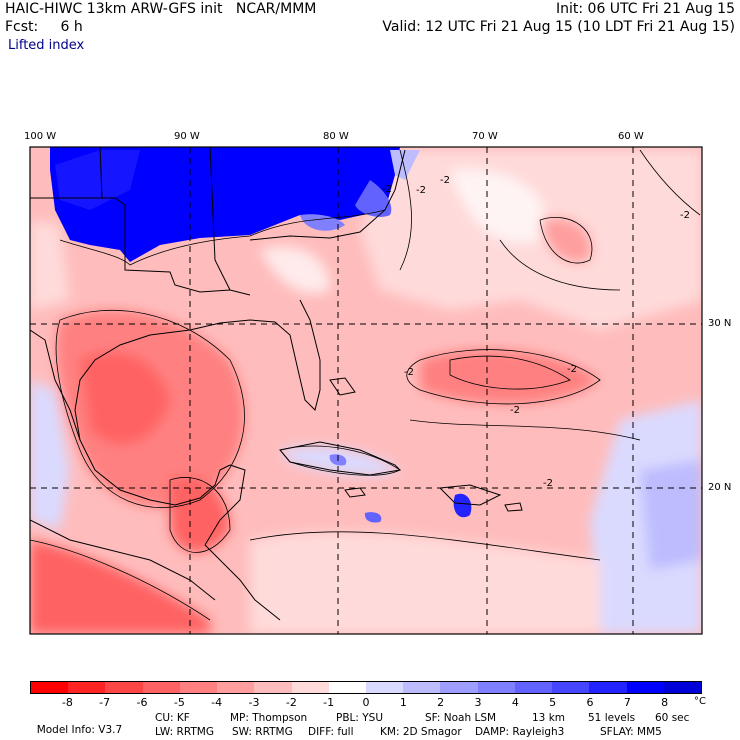 This screenshot has width=740, height=740. I want to click on lon-label-100w: 100 W, so click(40, 136).